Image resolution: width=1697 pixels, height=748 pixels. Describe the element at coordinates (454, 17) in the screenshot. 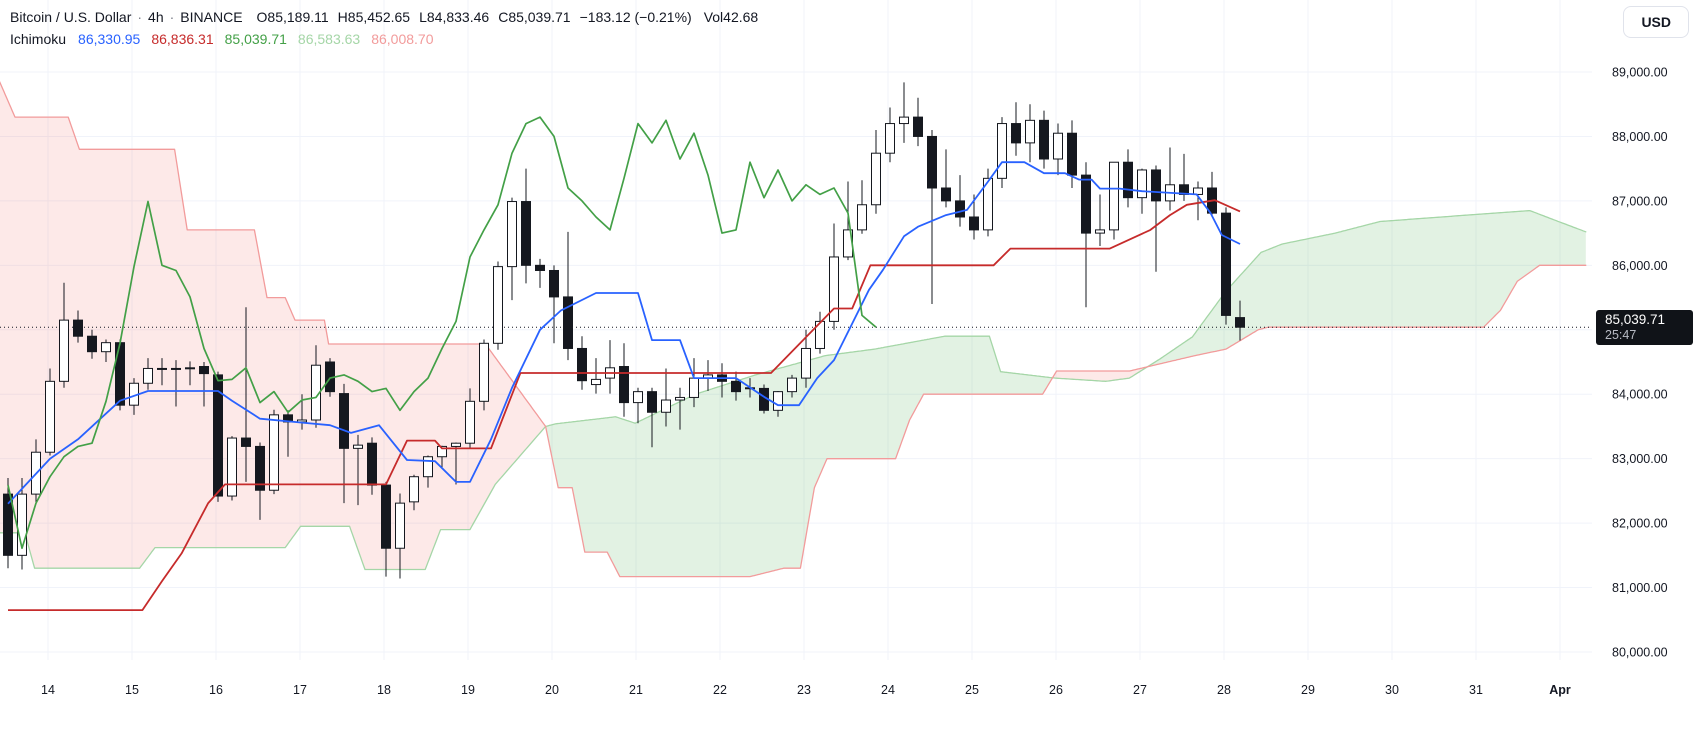

I see `low-readout: L84,833.46` at that location.